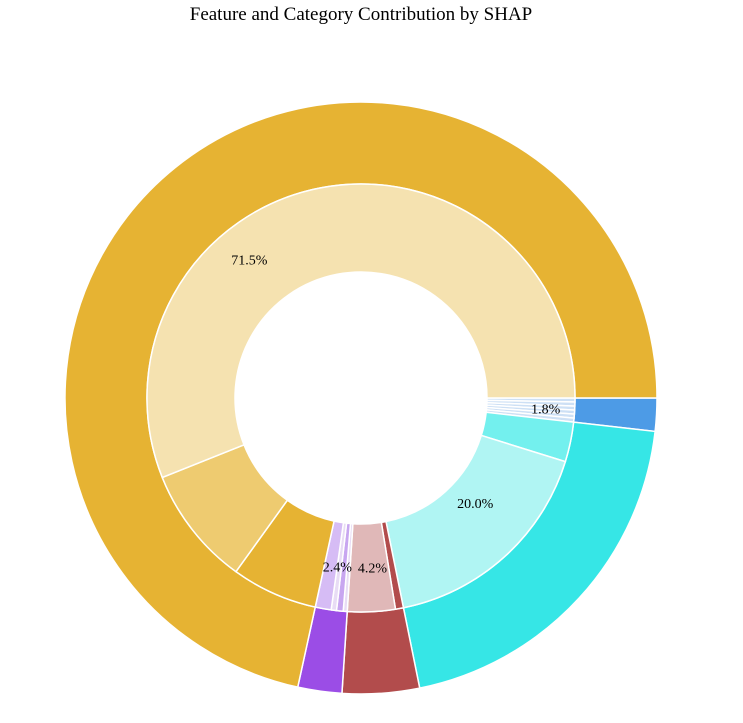  I want to click on data-label-5: 71.5%, so click(249, 260).